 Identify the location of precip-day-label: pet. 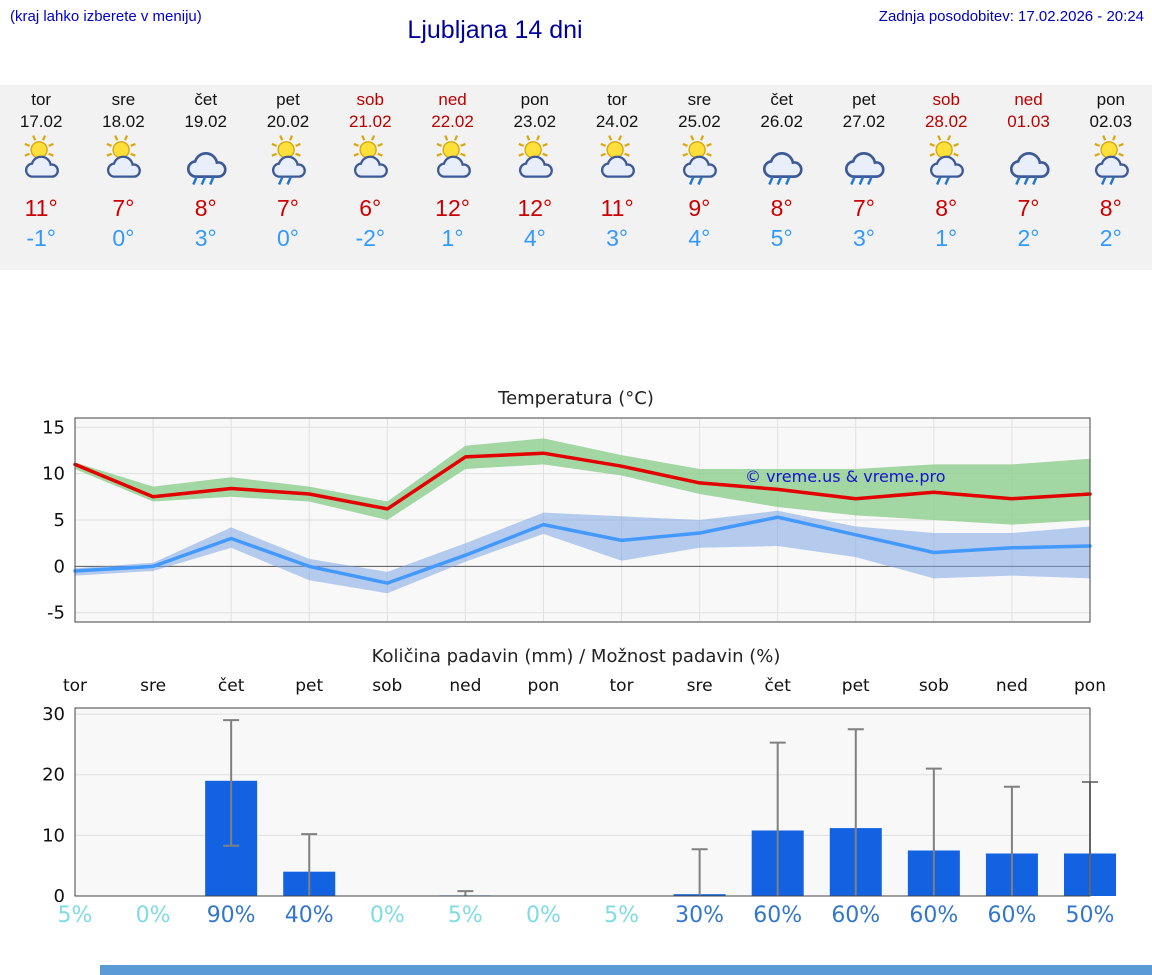
(855, 686).